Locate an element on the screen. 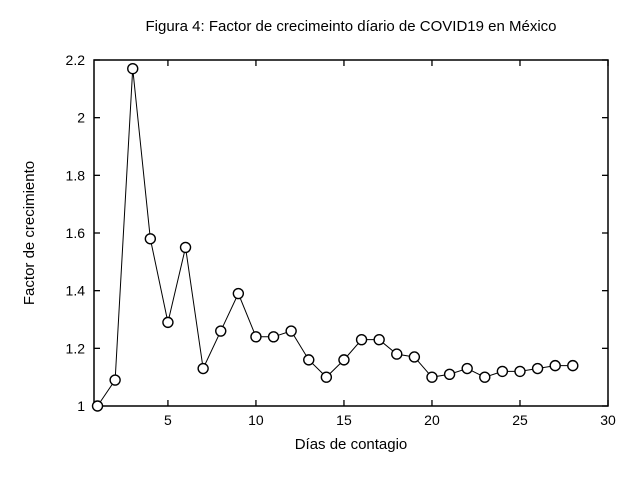  x-tick-label: 5 is located at coordinates (168, 420).